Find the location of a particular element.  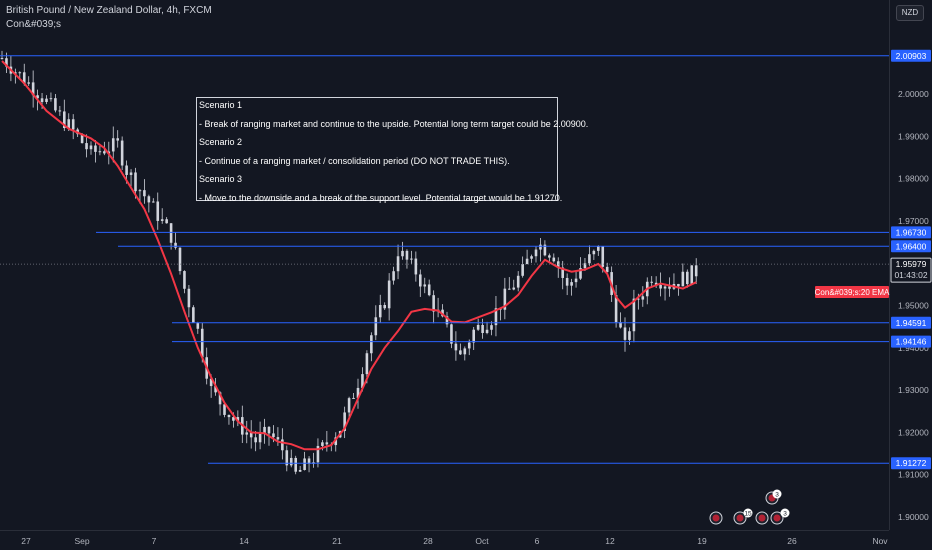

currency-button: NZD is located at coordinates (910, 13).